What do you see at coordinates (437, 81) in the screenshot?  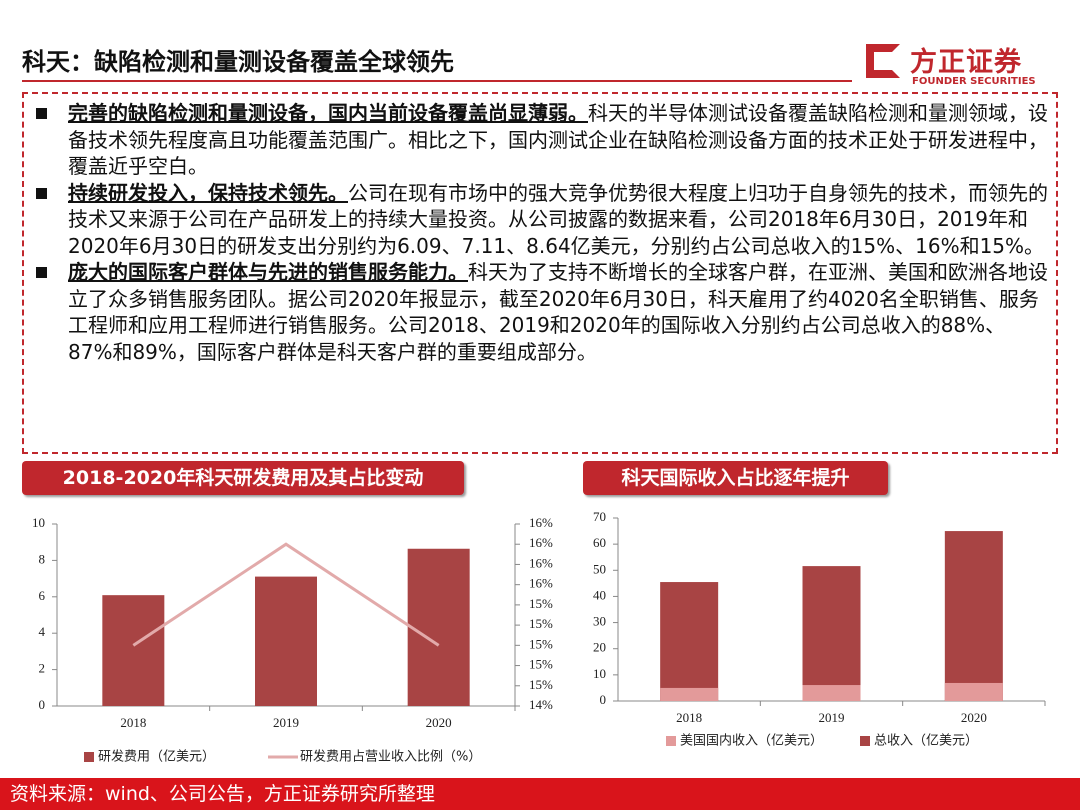 I see `title-rule` at bounding box center [437, 81].